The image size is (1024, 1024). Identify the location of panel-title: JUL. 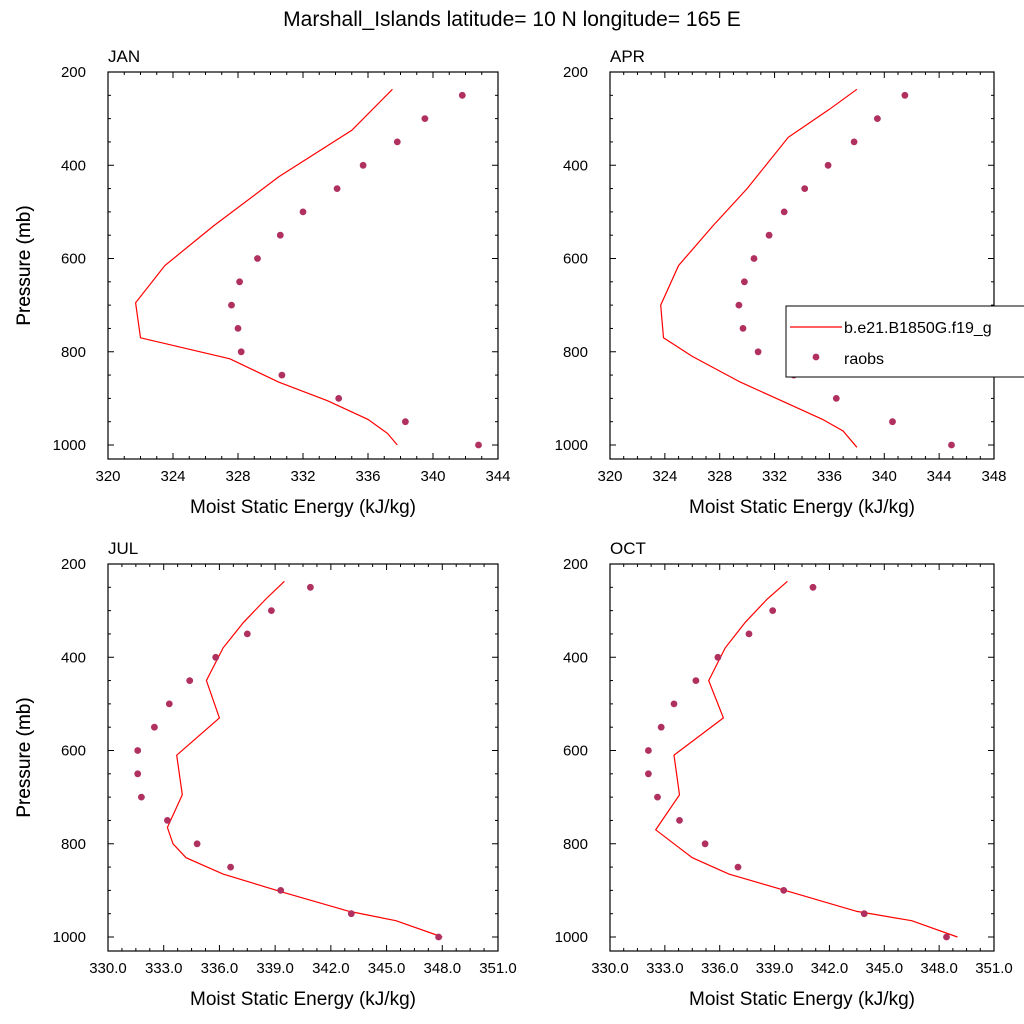
(123, 548).